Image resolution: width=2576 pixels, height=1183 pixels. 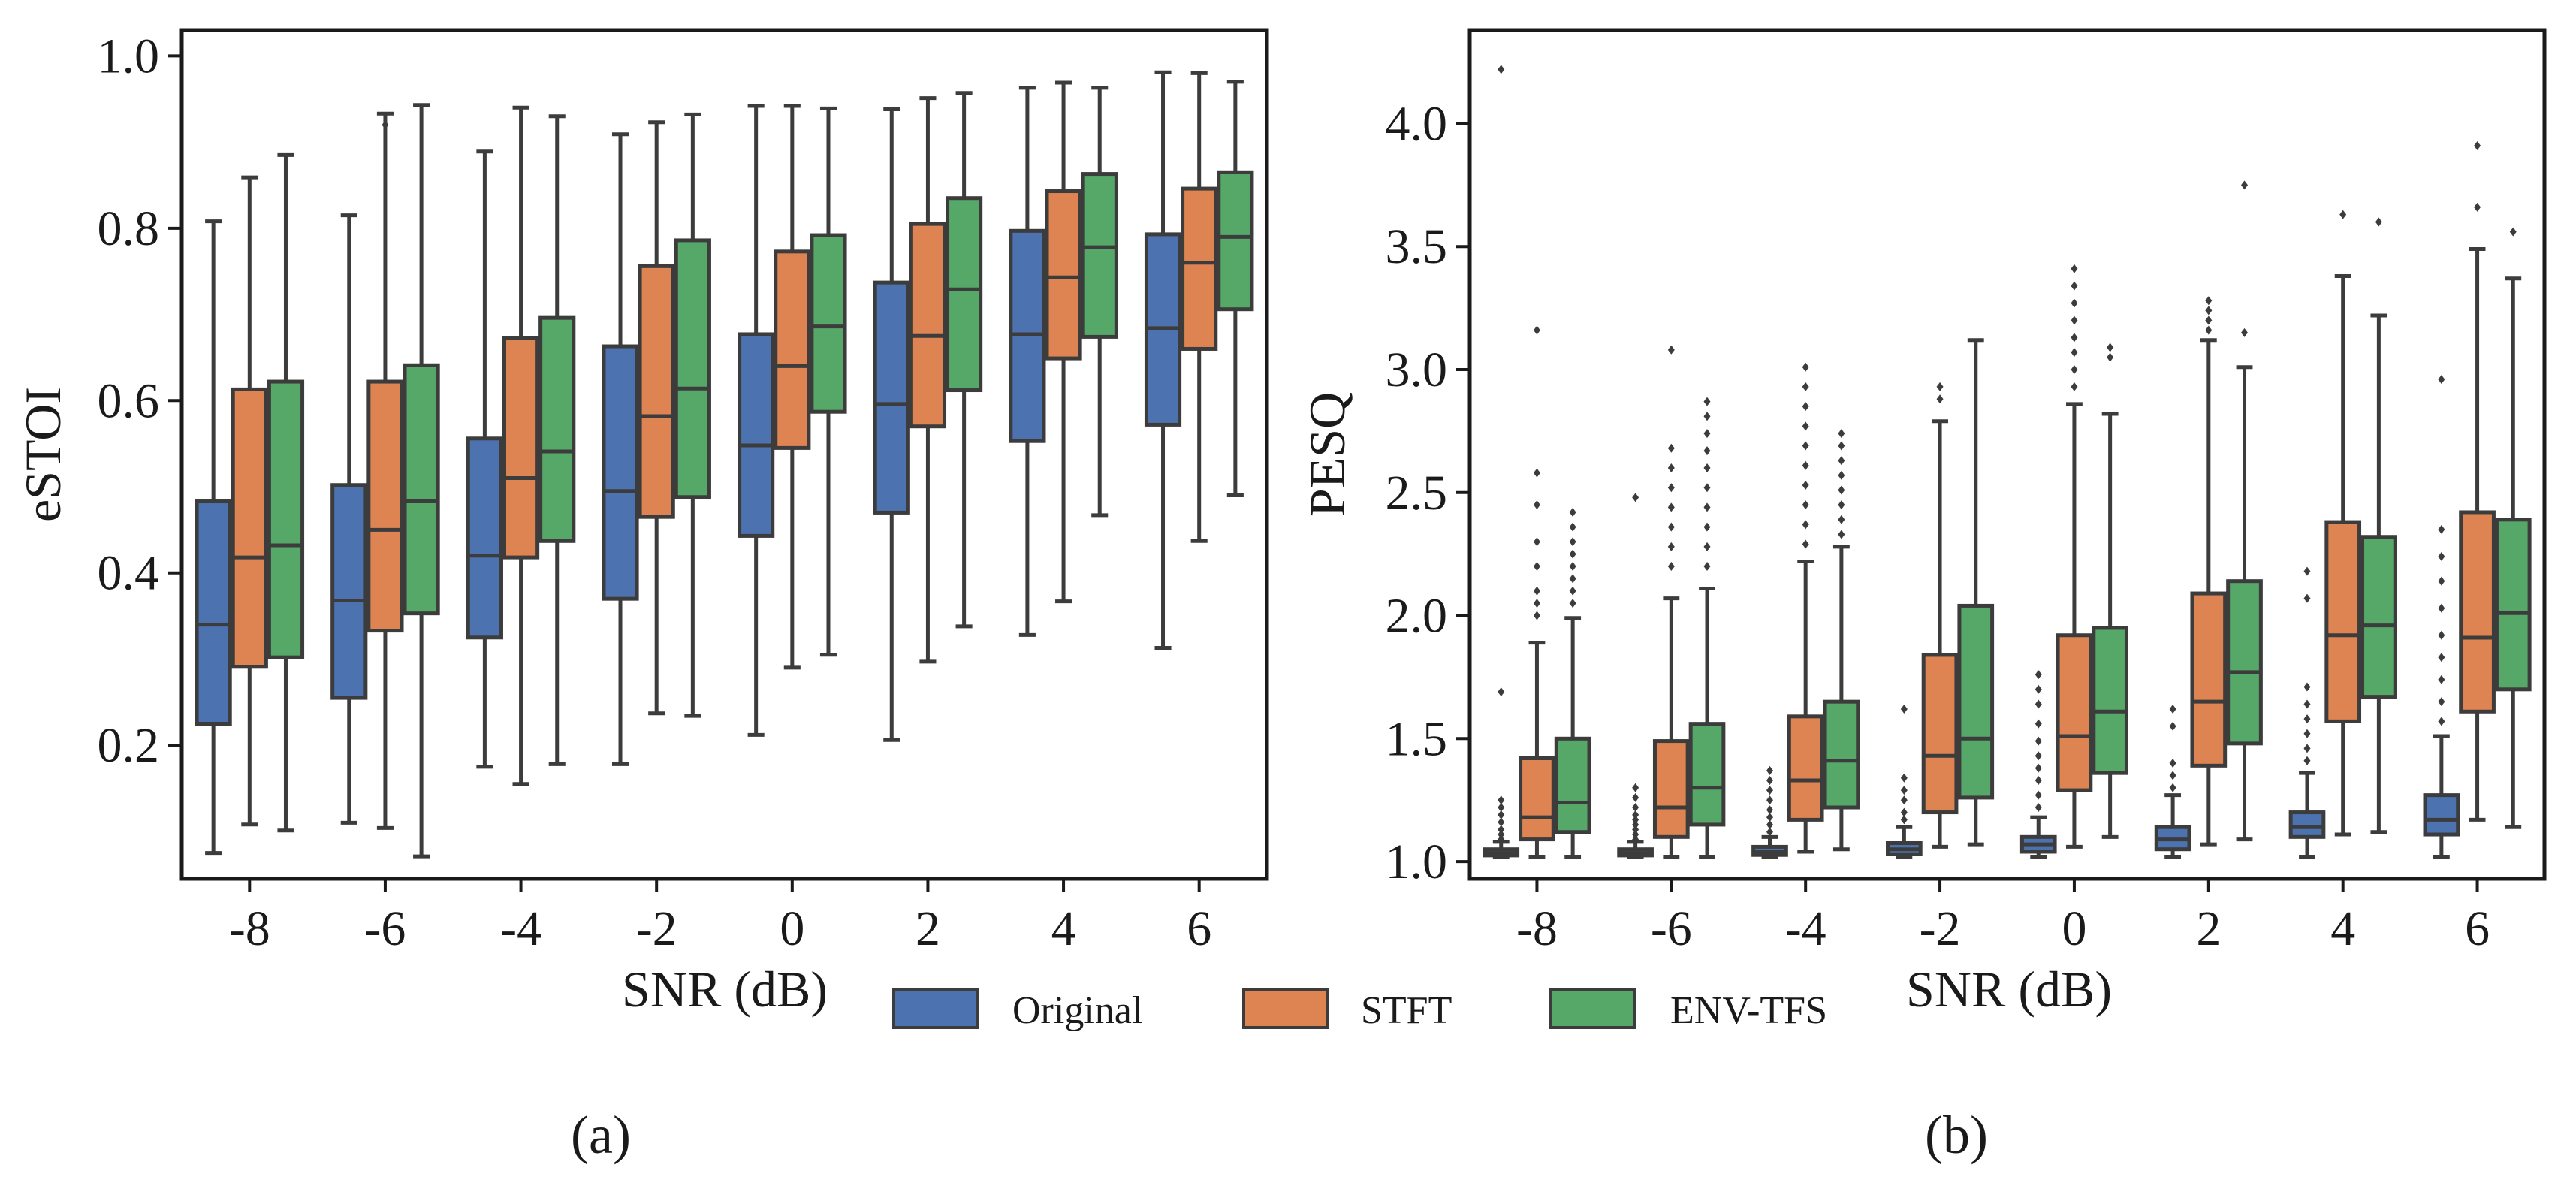 What do you see at coordinates (42, 454) in the screenshot?
I see `y-axis-label-a: eSTOI` at bounding box center [42, 454].